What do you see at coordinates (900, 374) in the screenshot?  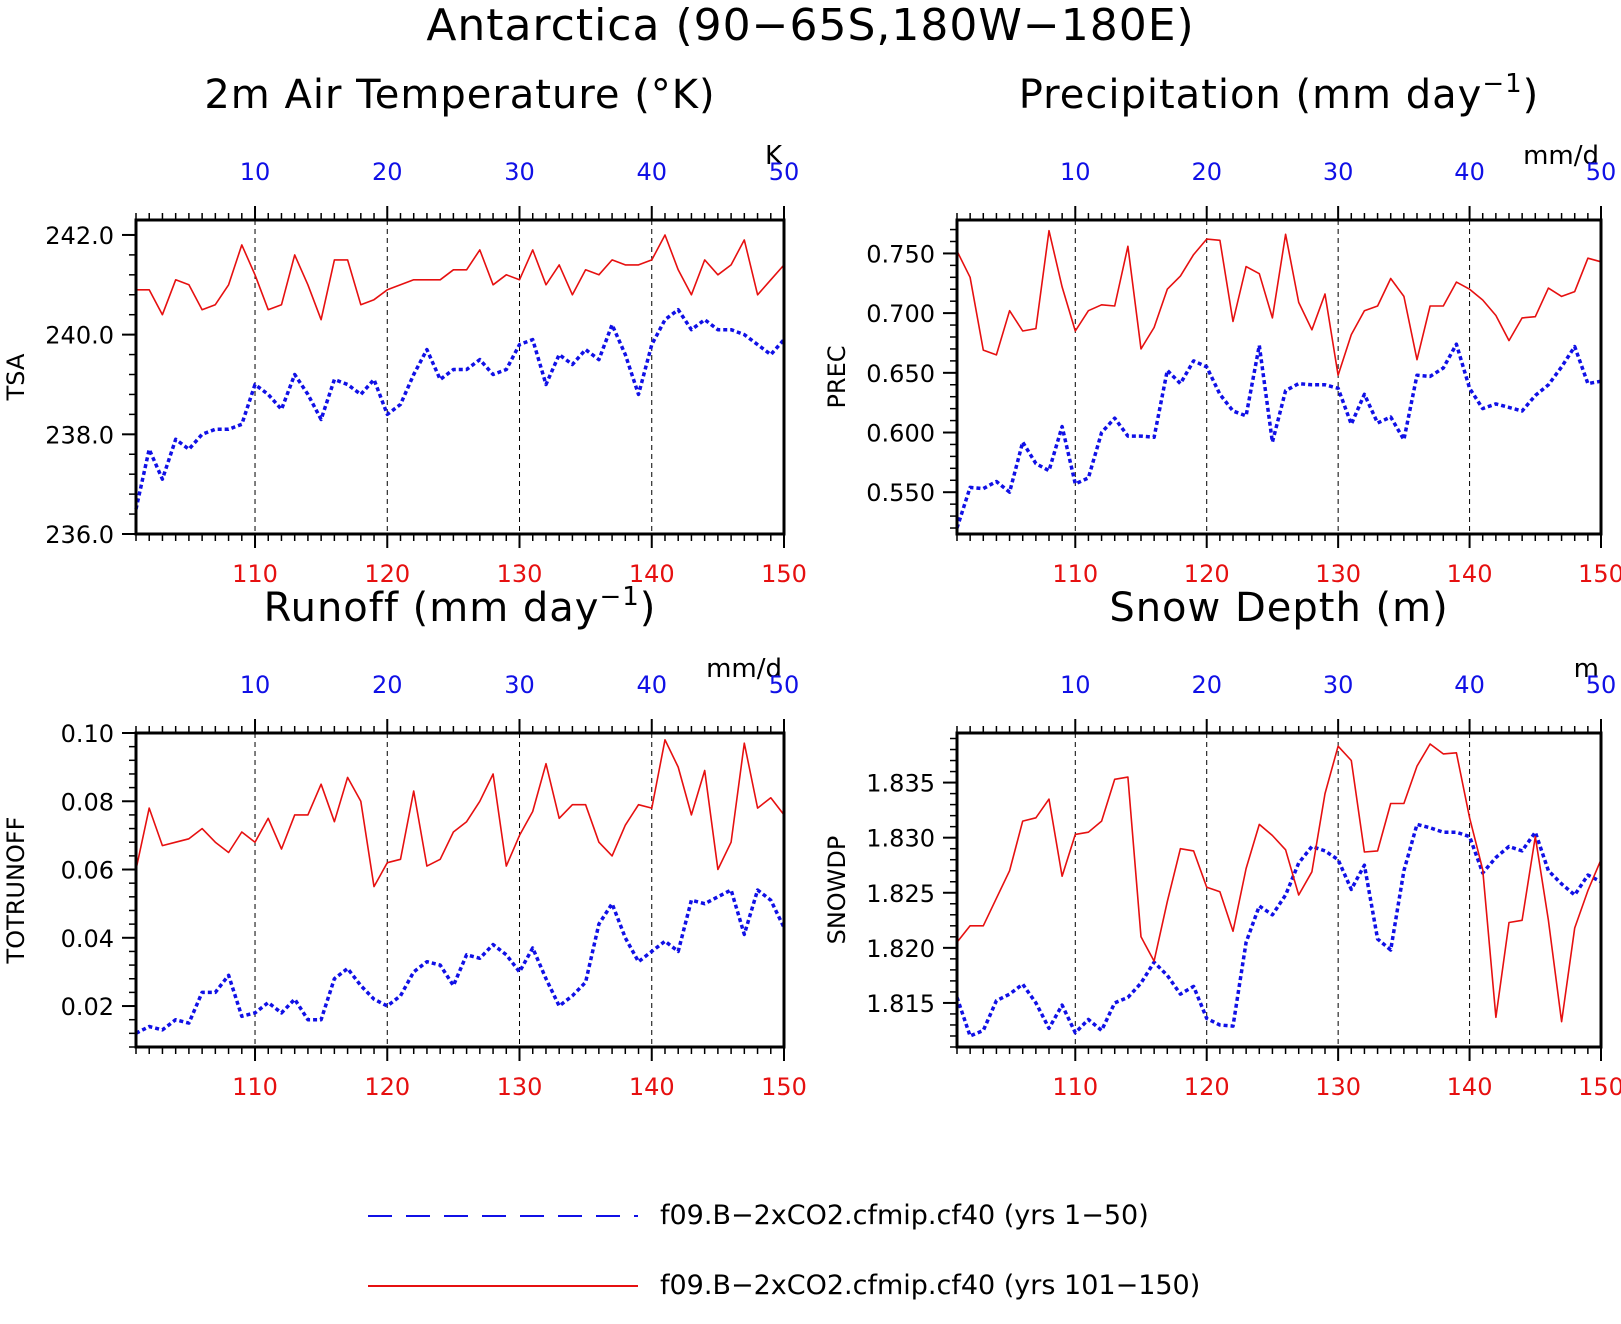 I see `y-tick-label: 0.650` at bounding box center [900, 374].